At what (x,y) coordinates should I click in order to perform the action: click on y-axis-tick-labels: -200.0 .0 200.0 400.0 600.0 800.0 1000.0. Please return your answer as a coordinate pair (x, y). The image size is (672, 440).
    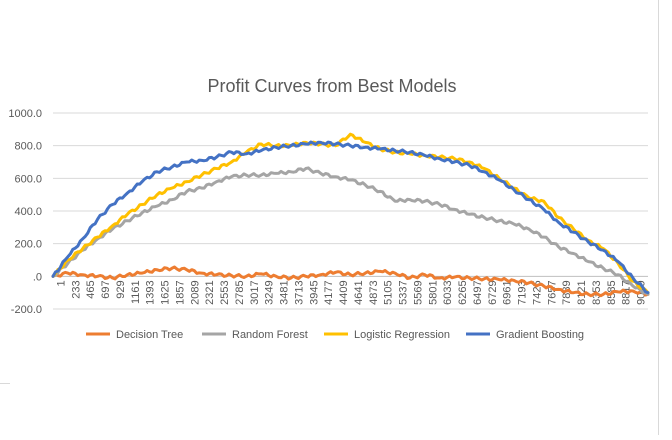
    Looking at the image, I should click on (25, 212).